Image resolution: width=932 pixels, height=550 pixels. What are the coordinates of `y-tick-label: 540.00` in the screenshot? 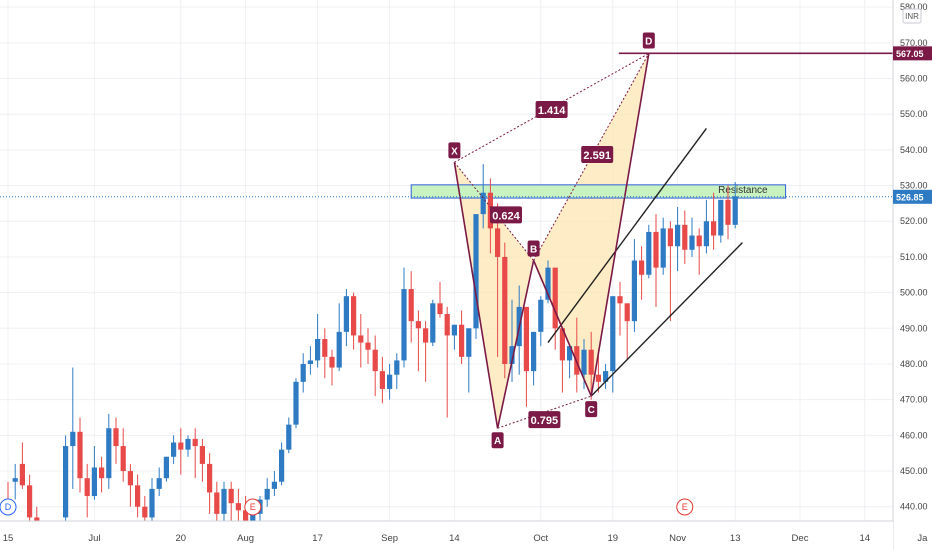 It's located at (914, 150).